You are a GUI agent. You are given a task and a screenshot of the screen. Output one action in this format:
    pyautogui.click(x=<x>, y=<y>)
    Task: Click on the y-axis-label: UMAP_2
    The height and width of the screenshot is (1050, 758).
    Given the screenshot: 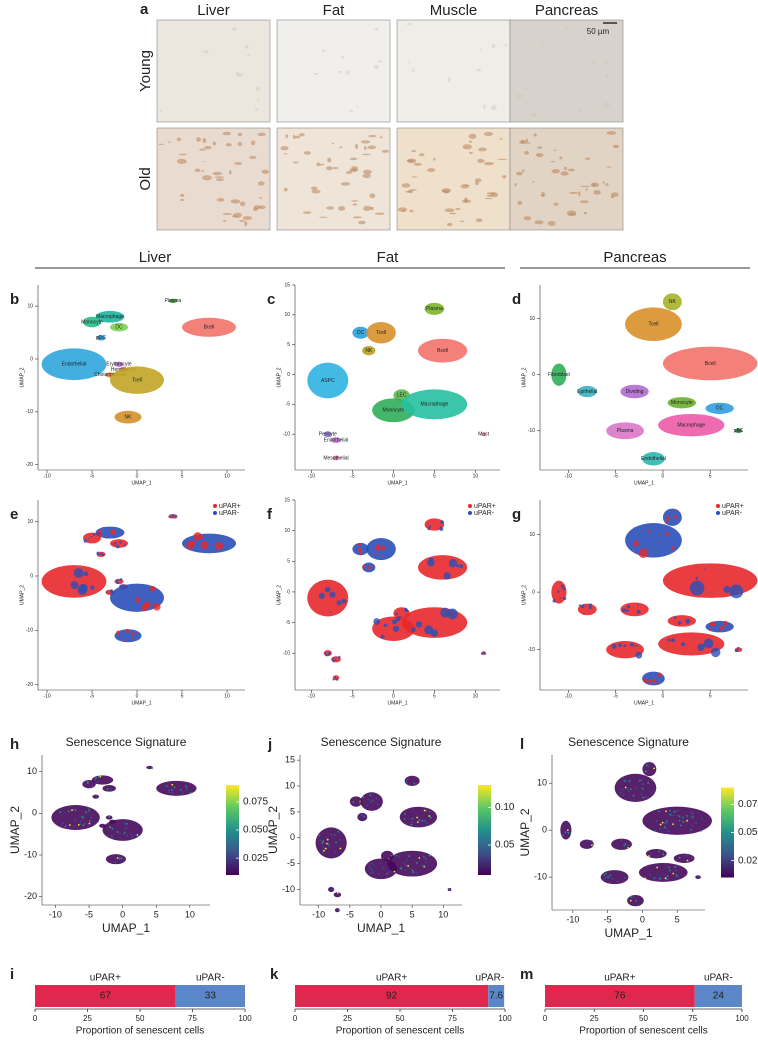 What is the action you would take?
    pyautogui.click(x=22, y=377)
    